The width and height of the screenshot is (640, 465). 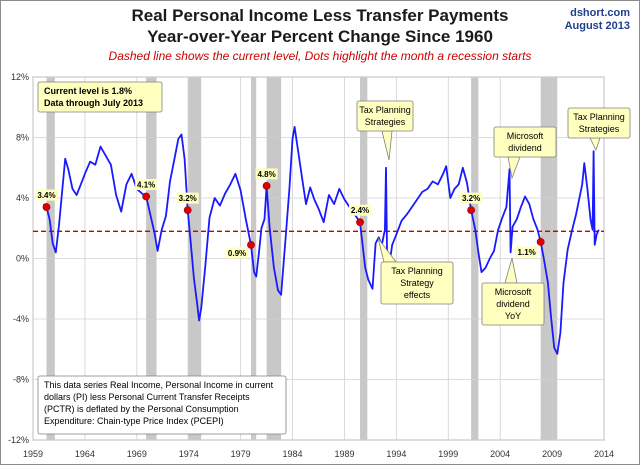 I want to click on x-tick-label: 2004, so click(x=500, y=454).